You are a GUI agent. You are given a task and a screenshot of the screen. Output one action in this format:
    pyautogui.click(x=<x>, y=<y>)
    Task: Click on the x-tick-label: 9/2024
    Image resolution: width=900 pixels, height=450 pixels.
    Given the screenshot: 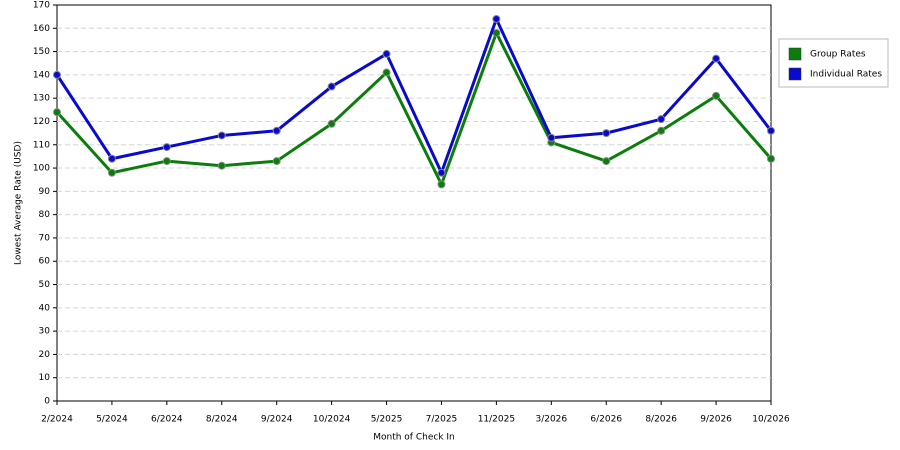 What is the action you would take?
    pyautogui.click(x=277, y=420)
    